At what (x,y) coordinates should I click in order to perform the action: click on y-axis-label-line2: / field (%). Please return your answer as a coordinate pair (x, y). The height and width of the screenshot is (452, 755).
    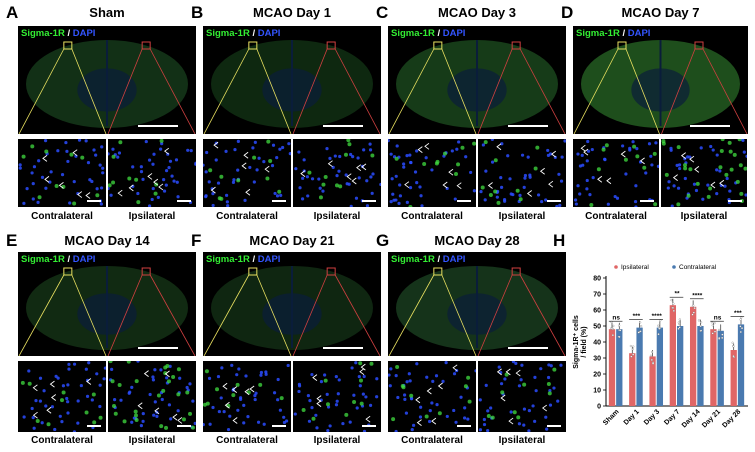
    Looking at the image, I should click on (584, 341).